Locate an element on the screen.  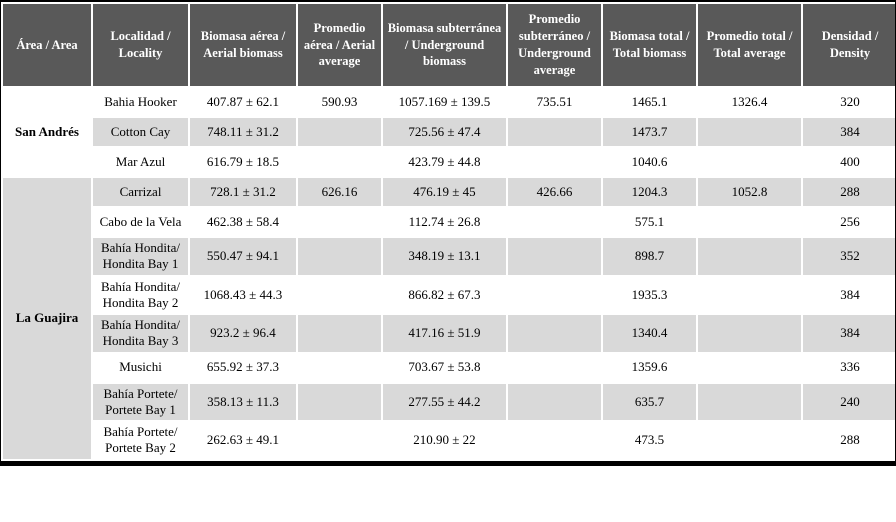
cell-locality: Bahía Hondita/ Hondita Bay 3 is located at coordinates (140, 333).